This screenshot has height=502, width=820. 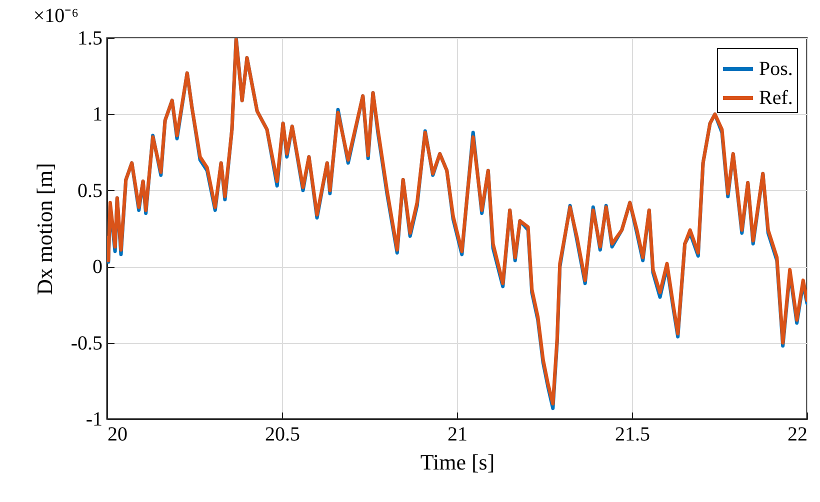 What do you see at coordinates (798, 435) in the screenshot?
I see `x-tick-label: 22` at bounding box center [798, 435].